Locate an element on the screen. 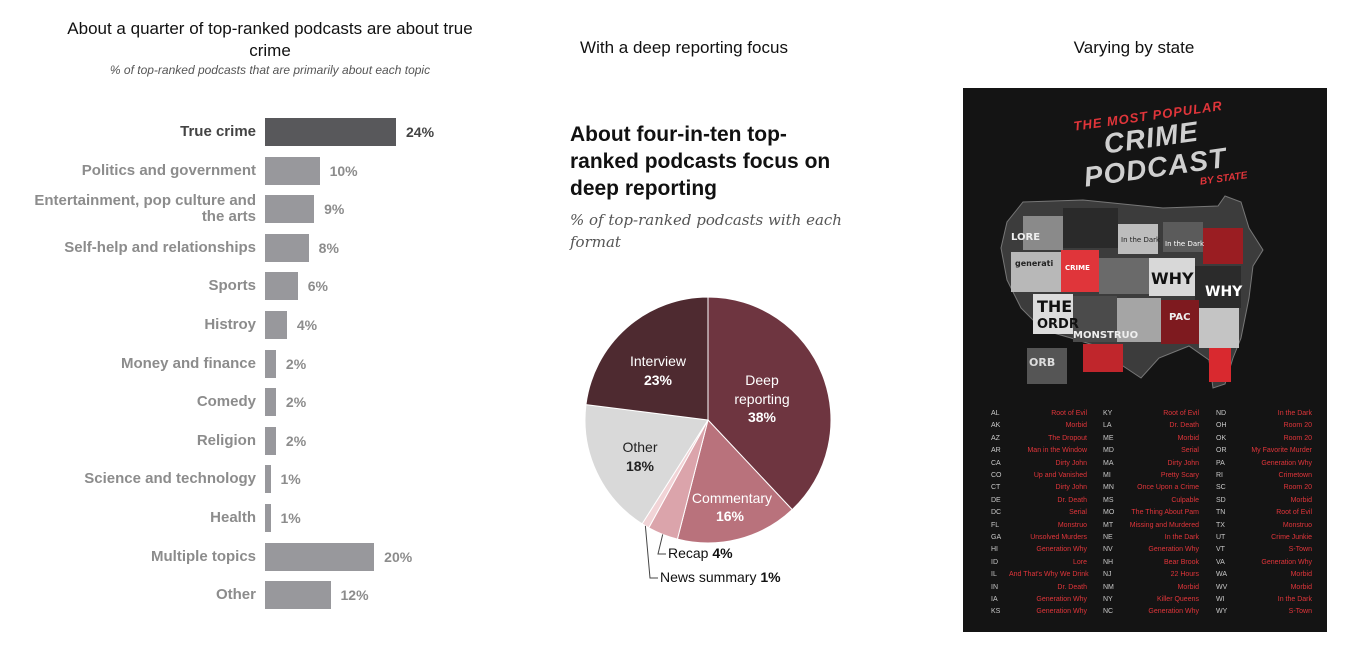 Image resolution: width=1371 pixels, height=655 pixels. state-abbr: DE is located at coordinates (996, 500).